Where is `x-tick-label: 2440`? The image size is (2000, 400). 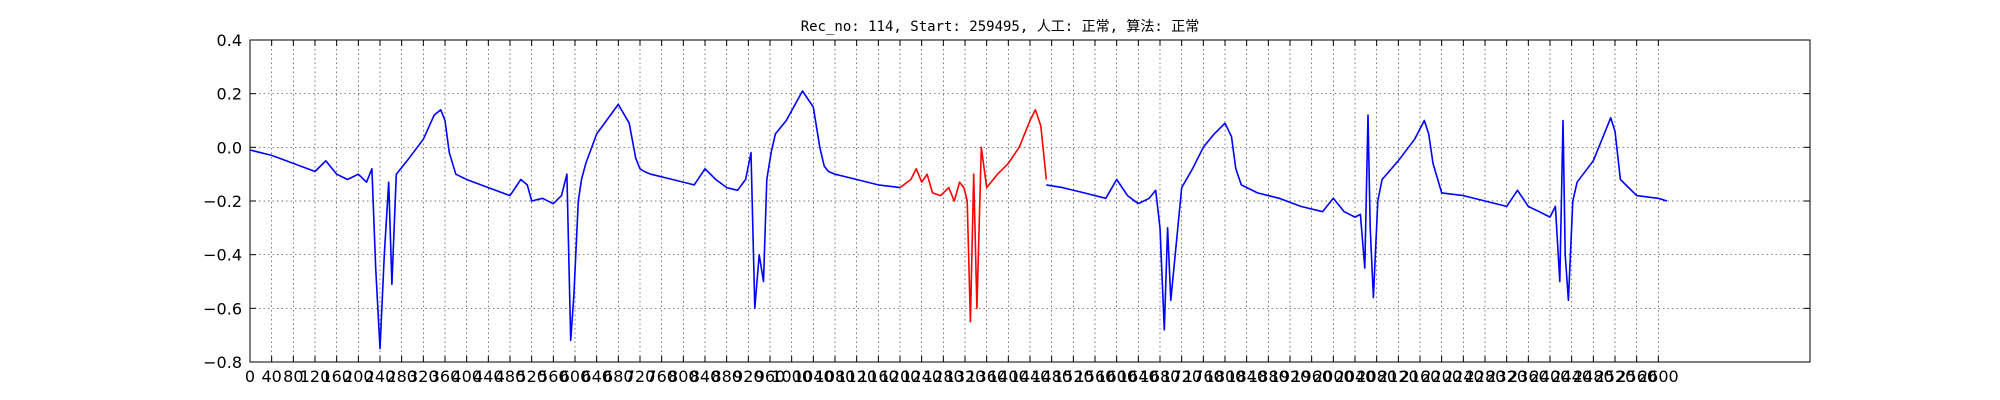
x-tick-label: 2440 is located at coordinates (1571, 376).